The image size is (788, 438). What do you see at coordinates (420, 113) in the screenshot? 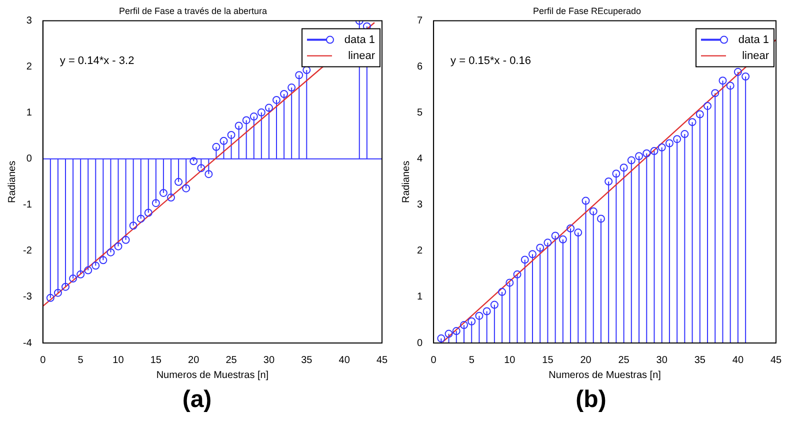
I see `y-tick-label: 5` at bounding box center [420, 113].